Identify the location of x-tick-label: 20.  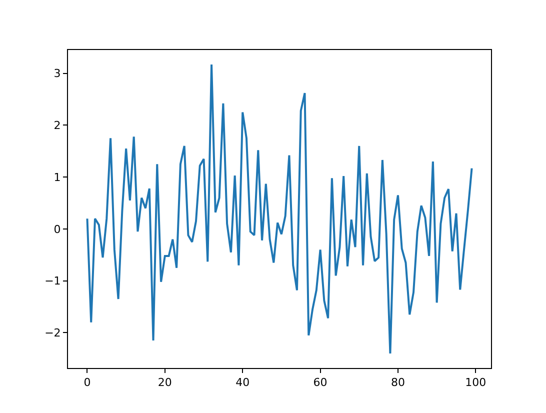
(165, 383).